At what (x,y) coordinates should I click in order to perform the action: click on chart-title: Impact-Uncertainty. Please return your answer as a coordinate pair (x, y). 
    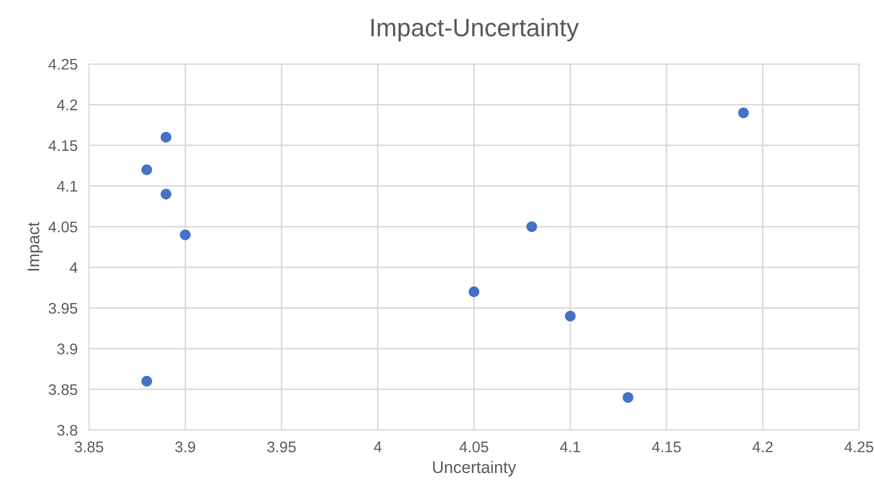
    Looking at the image, I should click on (475, 30).